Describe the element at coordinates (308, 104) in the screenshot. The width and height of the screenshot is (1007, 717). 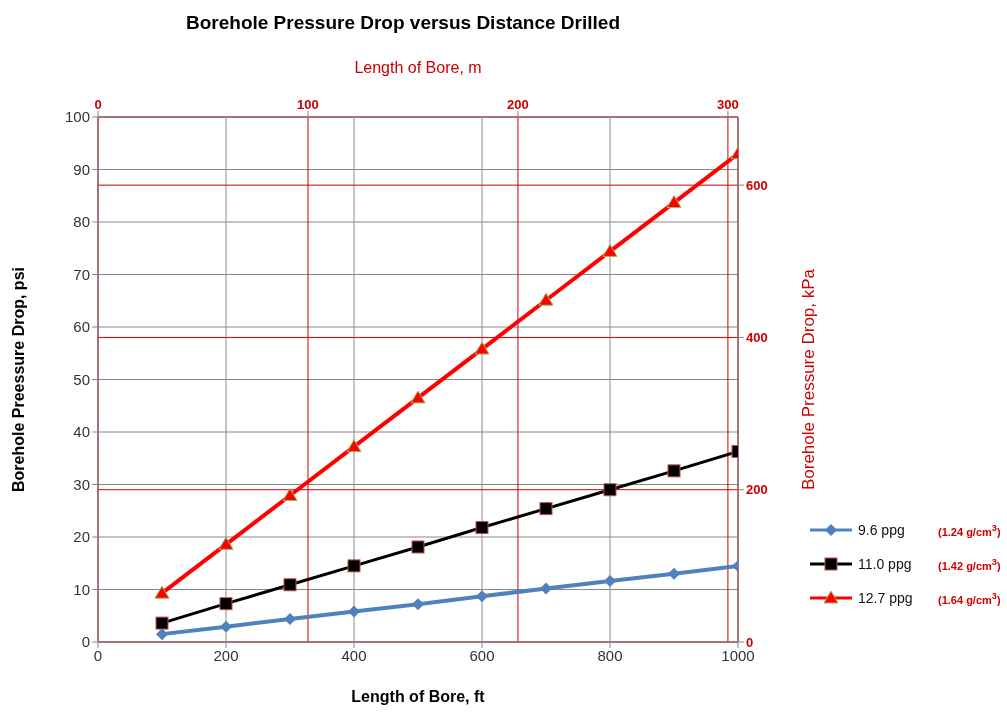
I see `x2-tick-label: 100` at that location.